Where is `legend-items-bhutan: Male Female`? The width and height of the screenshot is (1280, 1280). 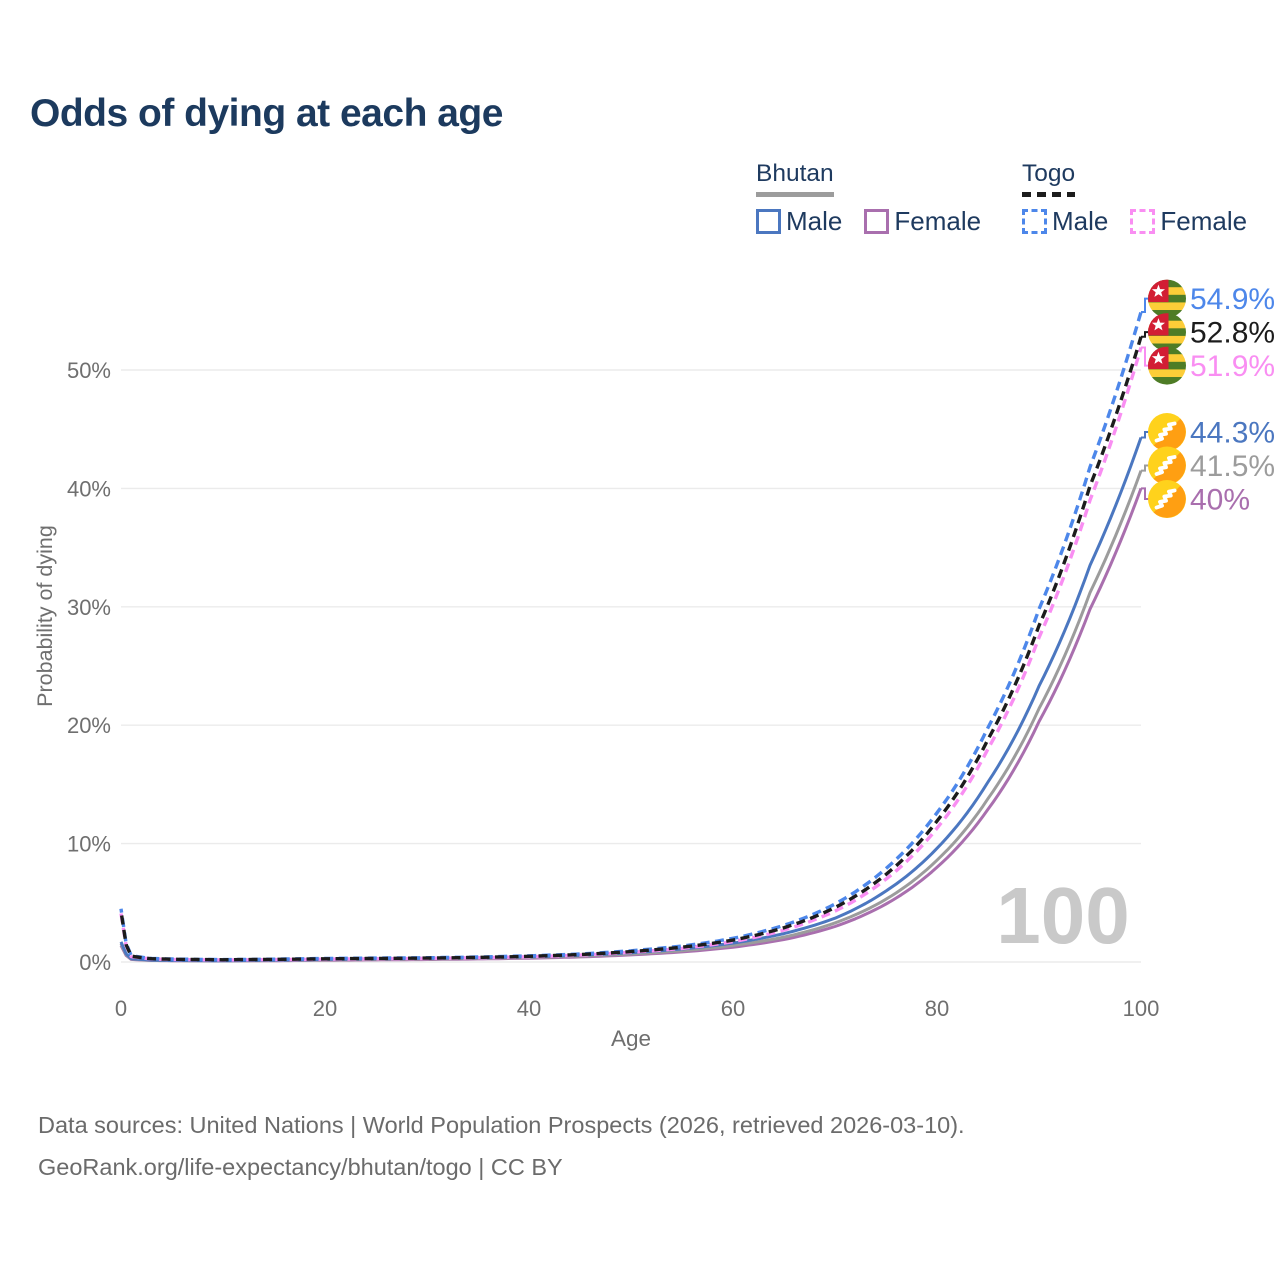 legend-items-bhutan: Male Female is located at coordinates (868, 221).